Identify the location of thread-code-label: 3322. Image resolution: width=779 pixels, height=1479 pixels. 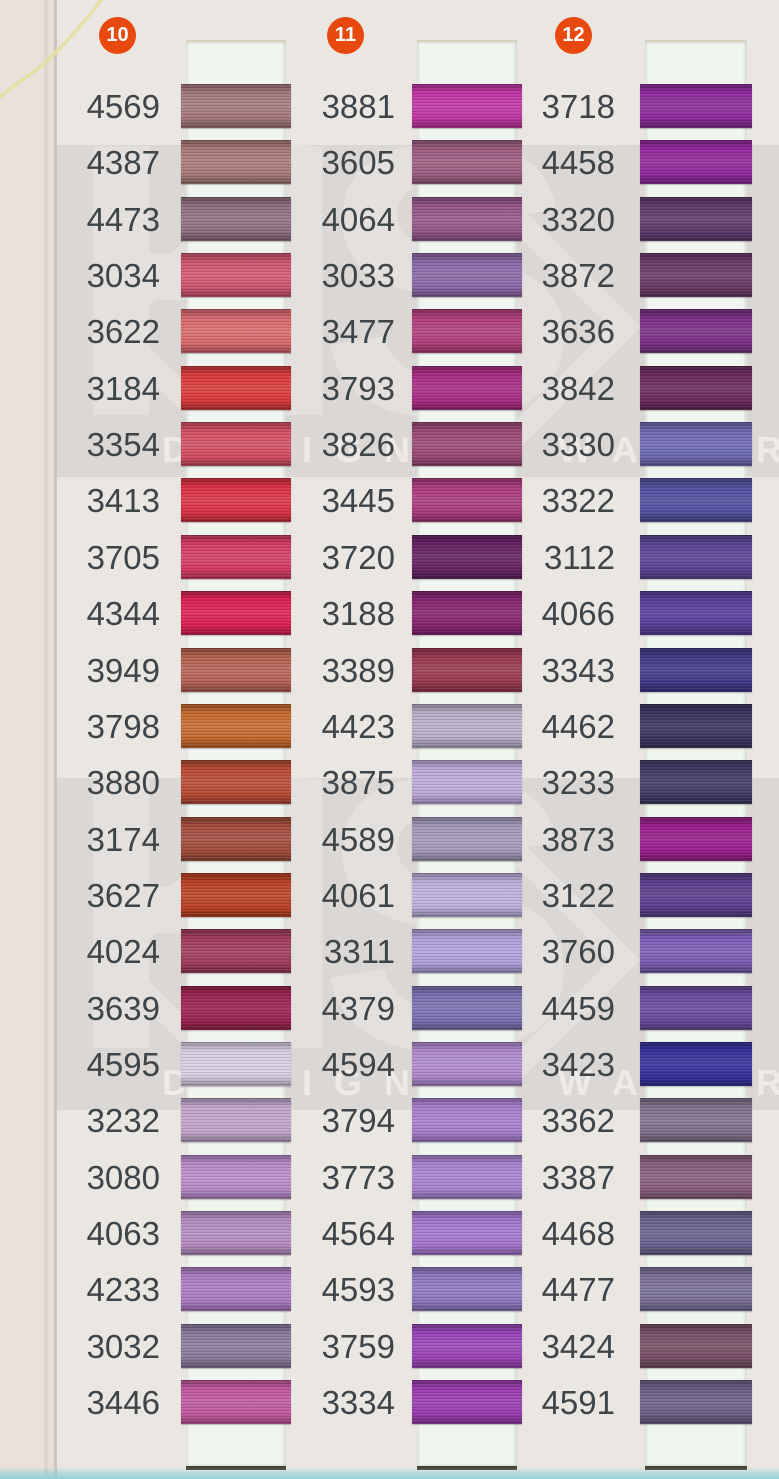
(578, 500).